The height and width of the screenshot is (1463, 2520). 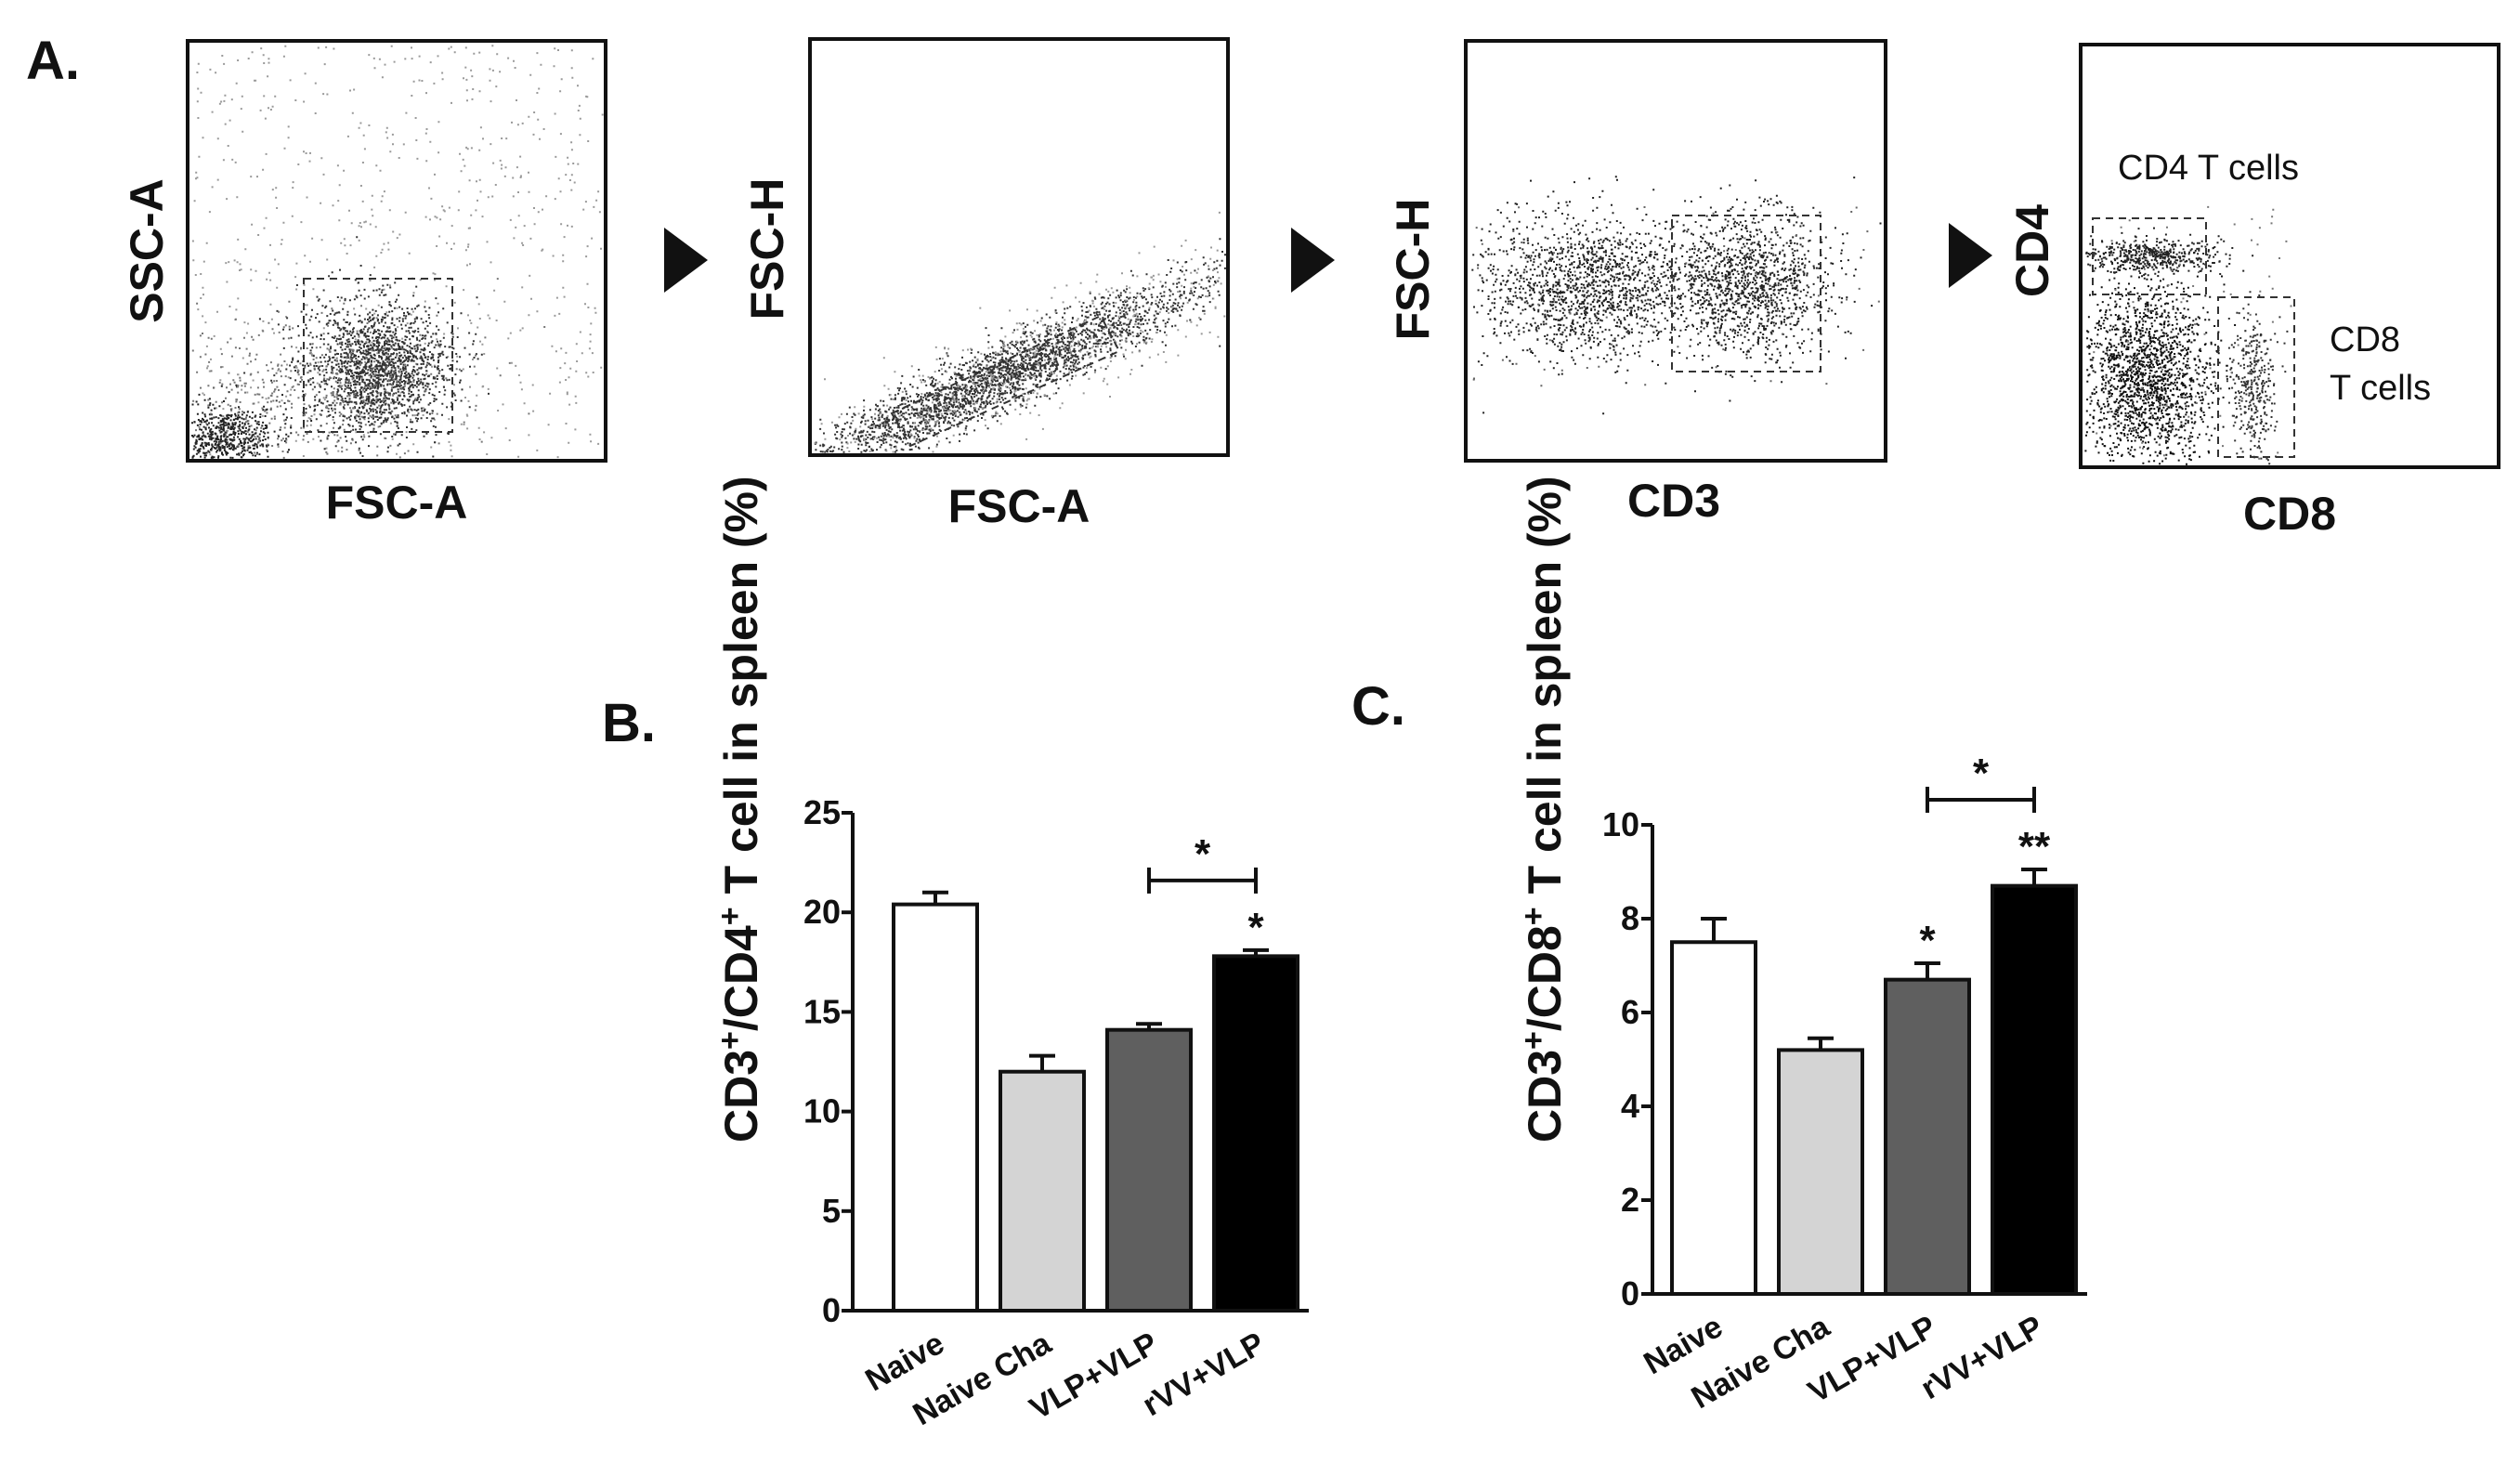 I want to click on facs-gate-cd4, so click(x=2149, y=256).